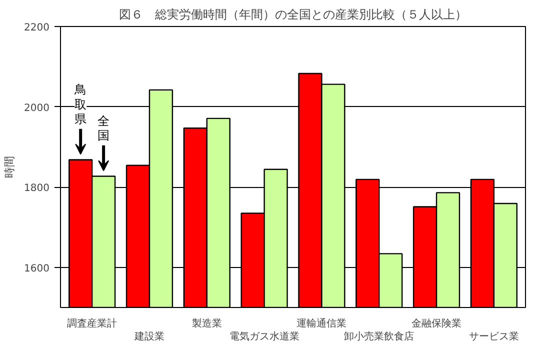 The image size is (535, 349). I want to click on x-tick-label: 卸小売業飲食店, so click(379, 336).